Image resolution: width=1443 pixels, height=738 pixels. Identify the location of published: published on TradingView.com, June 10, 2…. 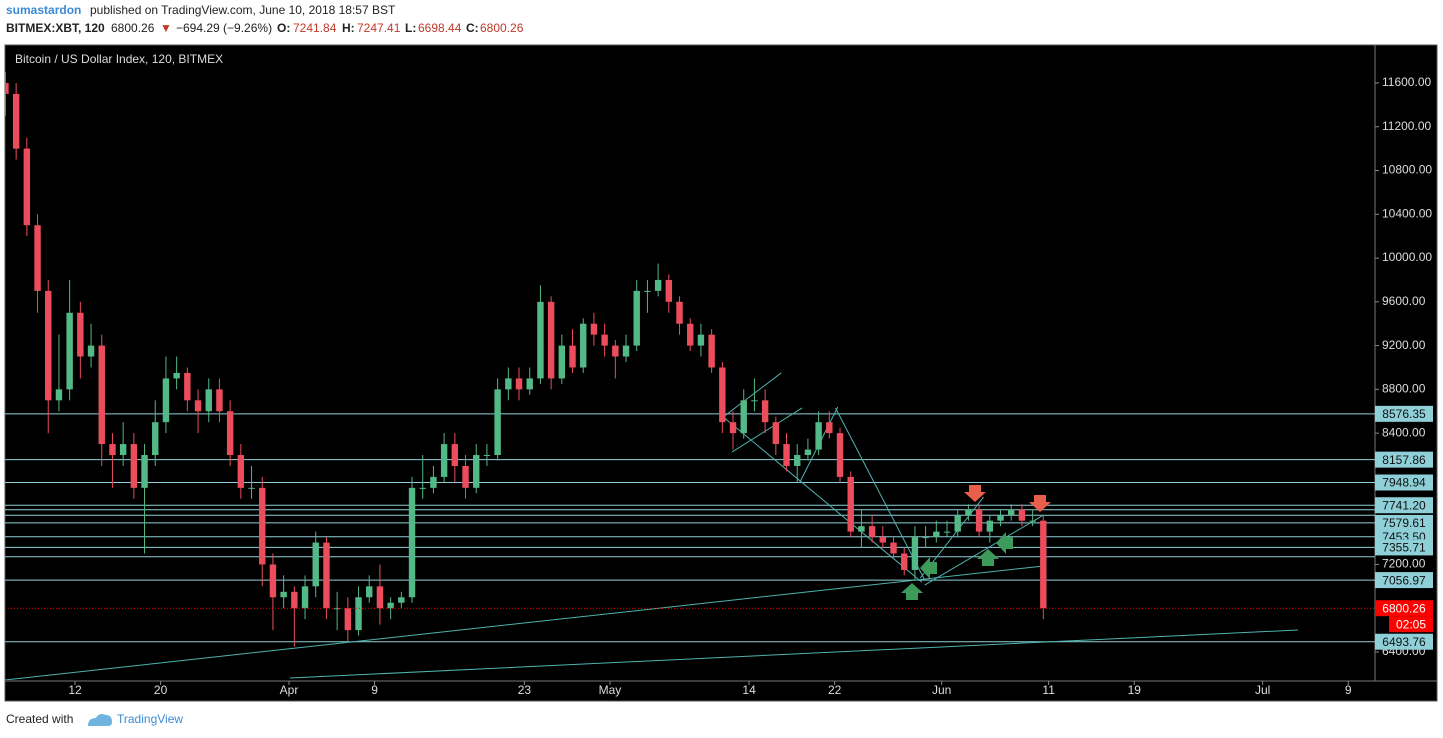
(243, 10).